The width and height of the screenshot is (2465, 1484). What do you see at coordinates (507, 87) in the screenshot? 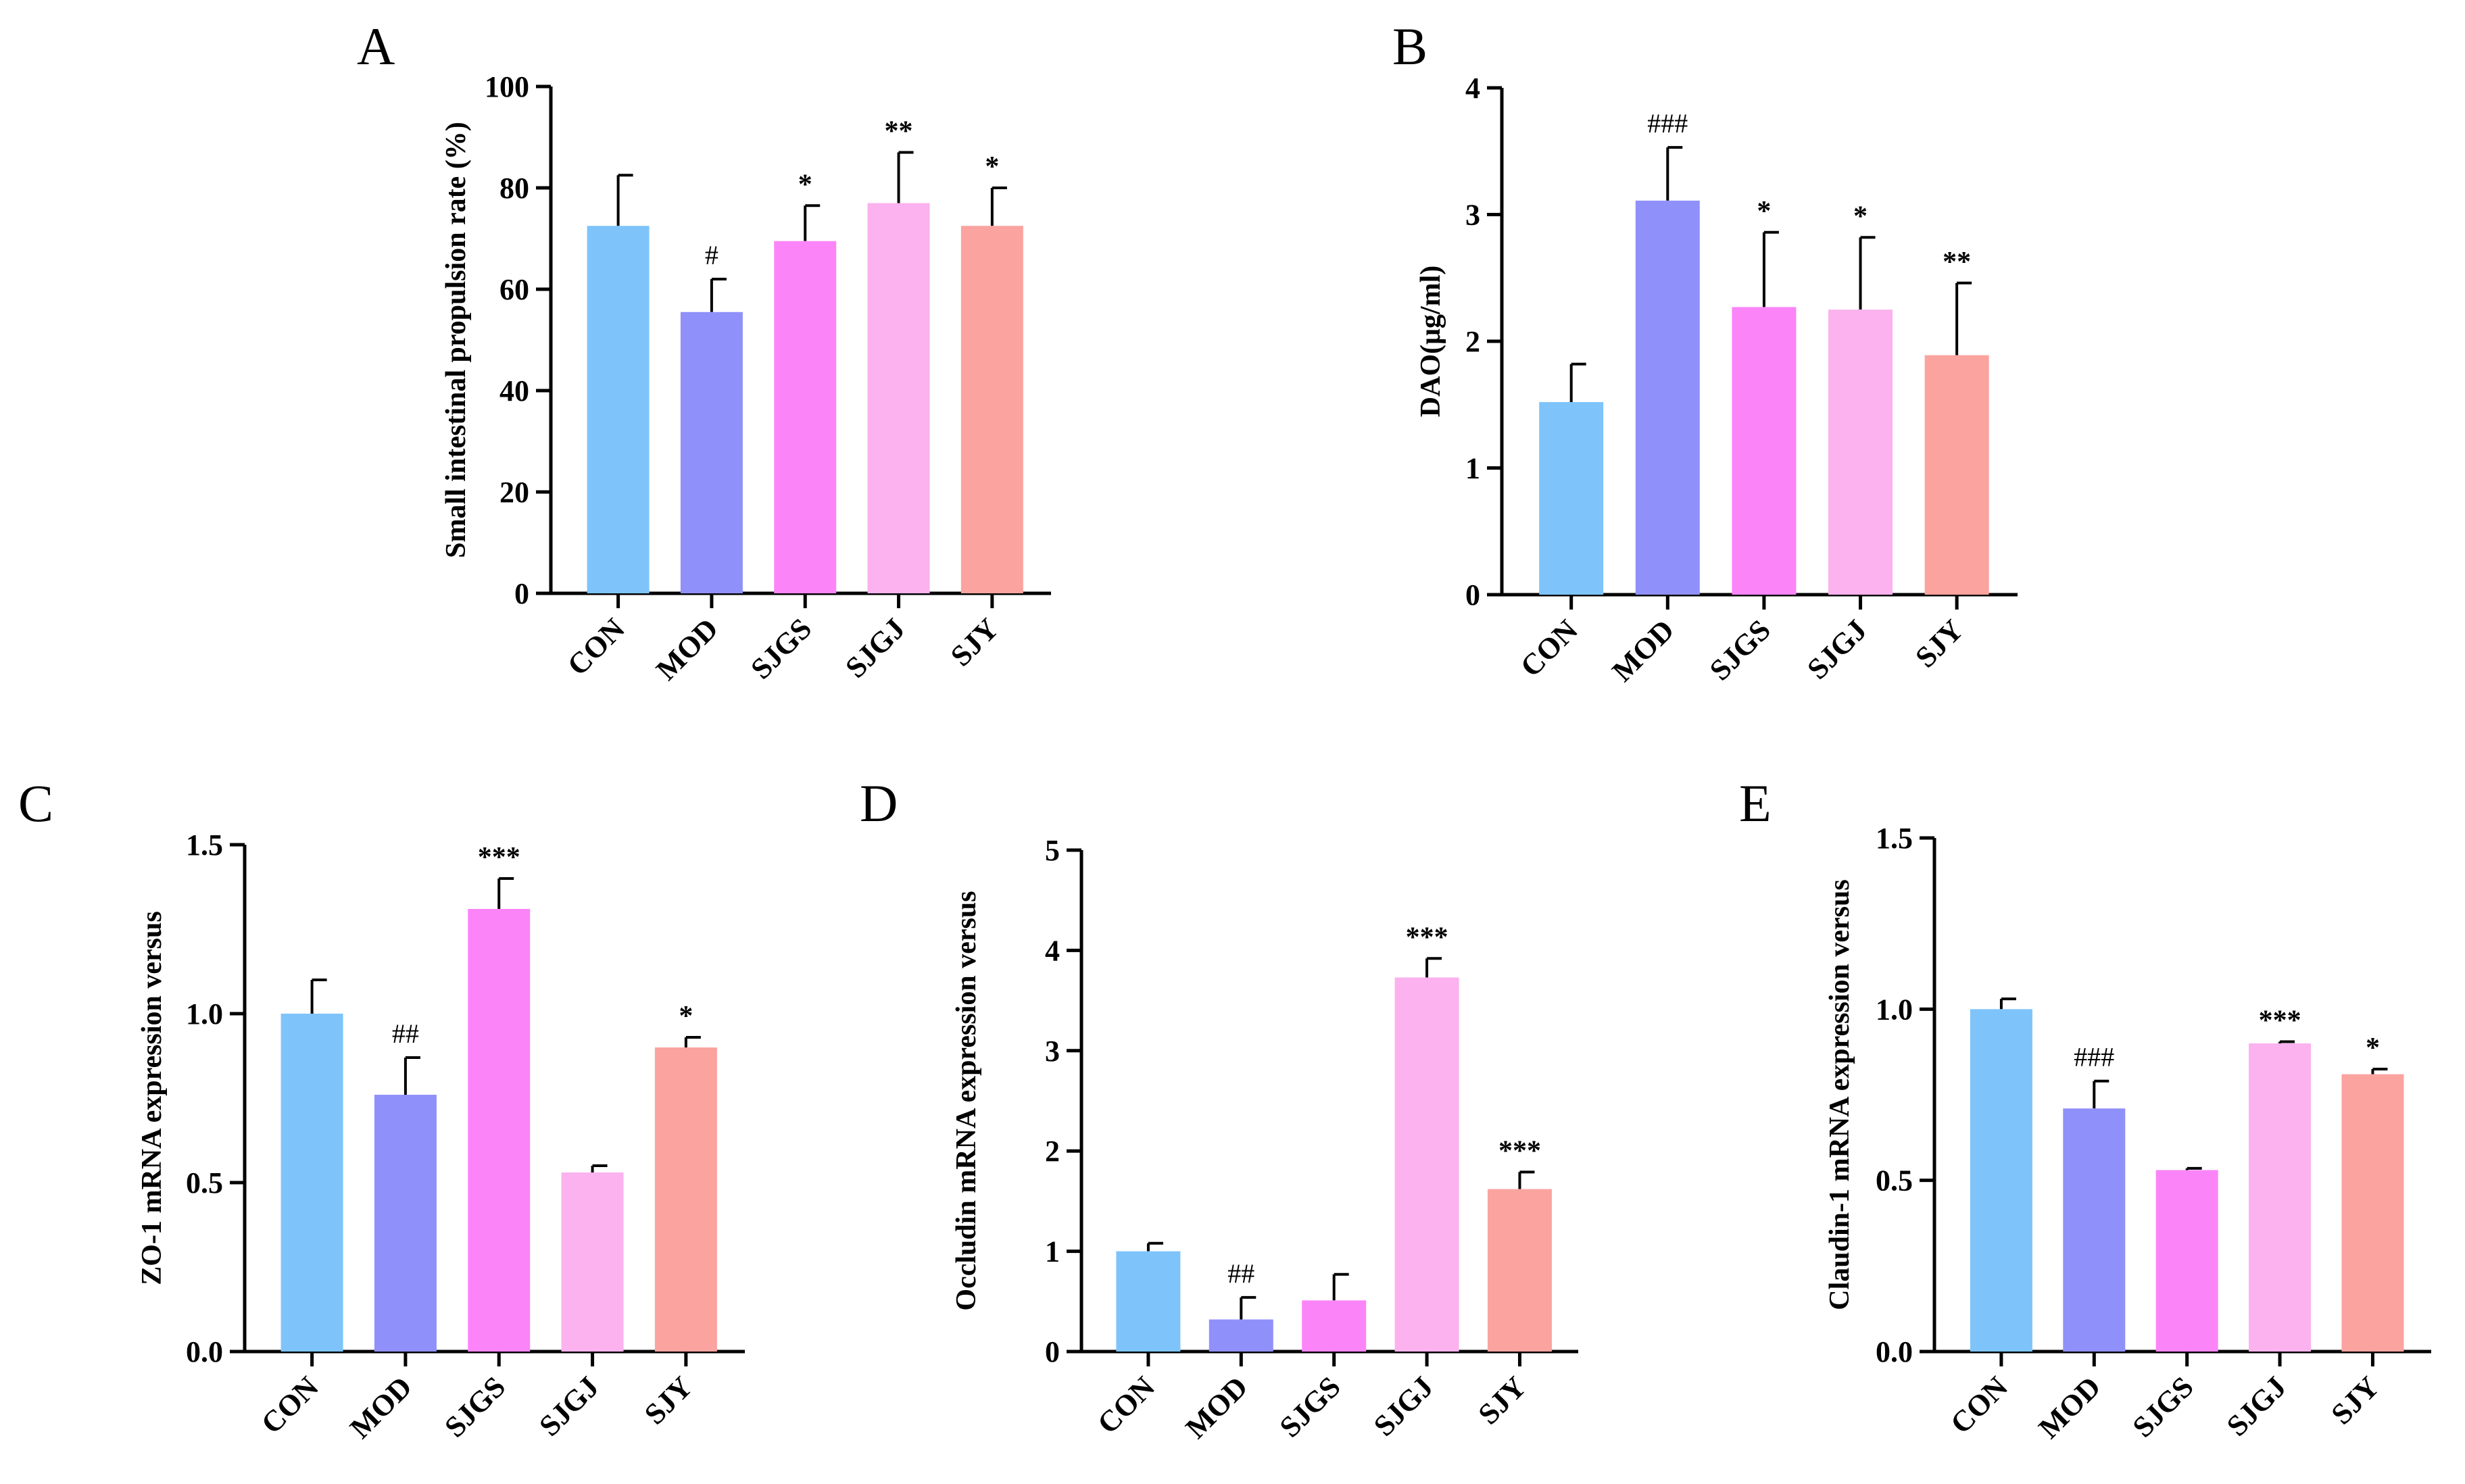
I see `y-tick-label: 100` at bounding box center [507, 87].